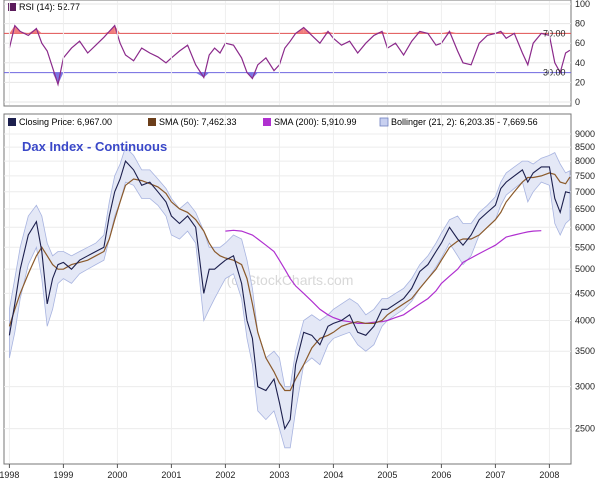 The width and height of the screenshot is (600, 488). I want to click on rsi-legend-swatch, so click(12, 7).